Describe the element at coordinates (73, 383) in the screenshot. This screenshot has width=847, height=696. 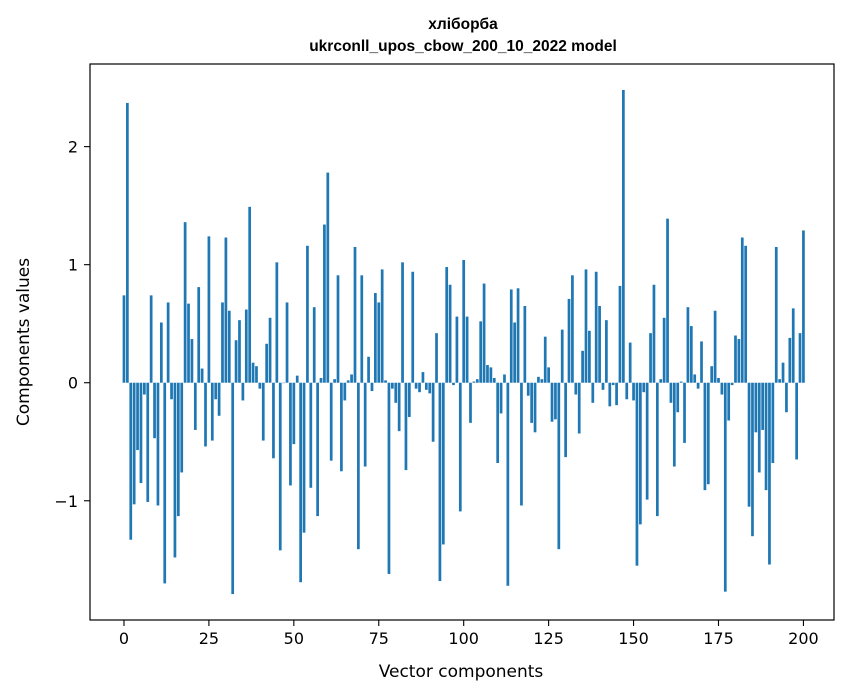
I see `y-tick-label: 0` at that location.